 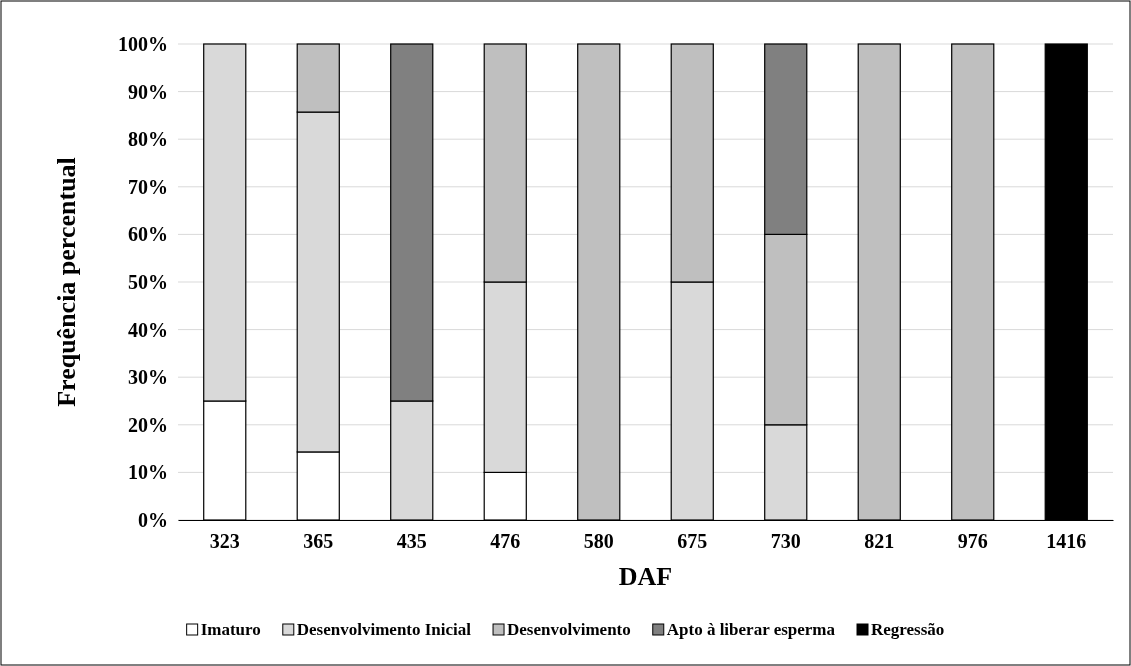 I want to click on x-tick-label: 323, so click(x=224, y=541).